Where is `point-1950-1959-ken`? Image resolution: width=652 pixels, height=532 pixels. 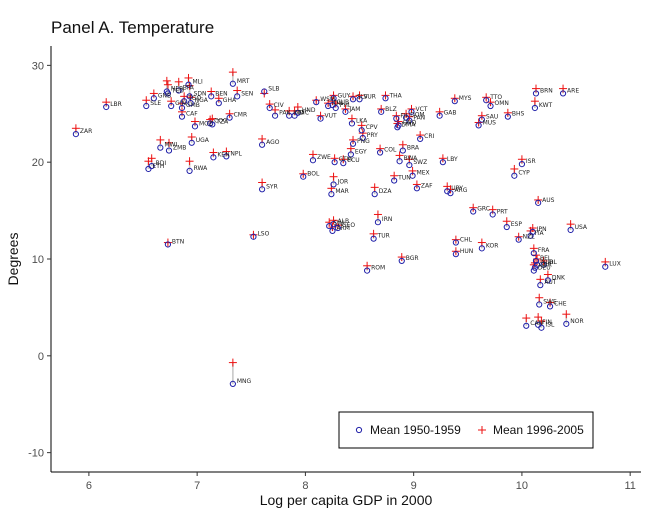 point-1950-1959-ken is located at coordinates (213, 157).